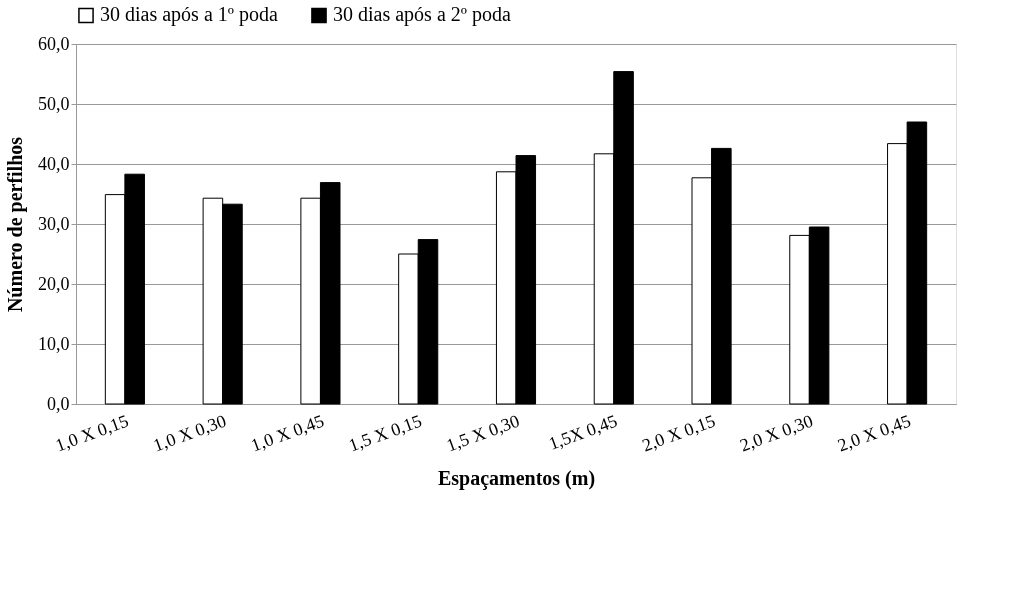 This screenshot has width=1031, height=589. What do you see at coordinates (54, 283) in the screenshot?
I see `y-tick-label: 20,0` at bounding box center [54, 283].